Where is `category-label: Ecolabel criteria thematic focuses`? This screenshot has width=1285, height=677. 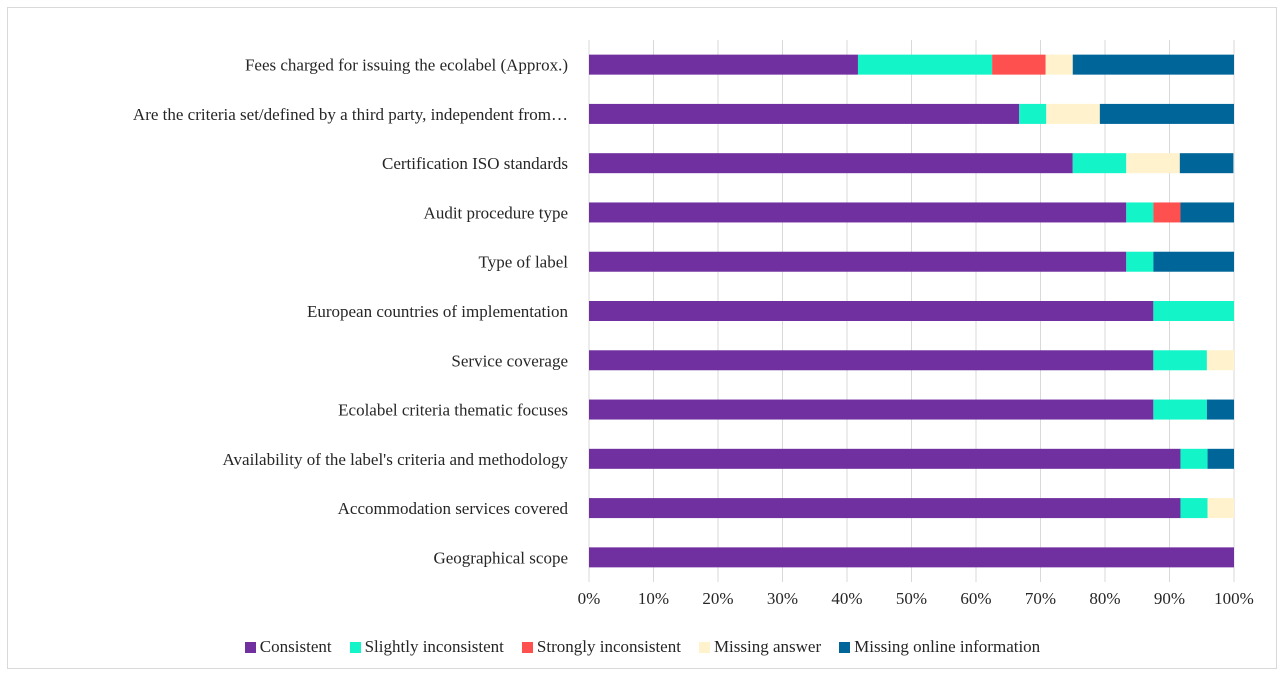 category-label: Ecolabel criteria thematic focuses is located at coordinates (453, 410).